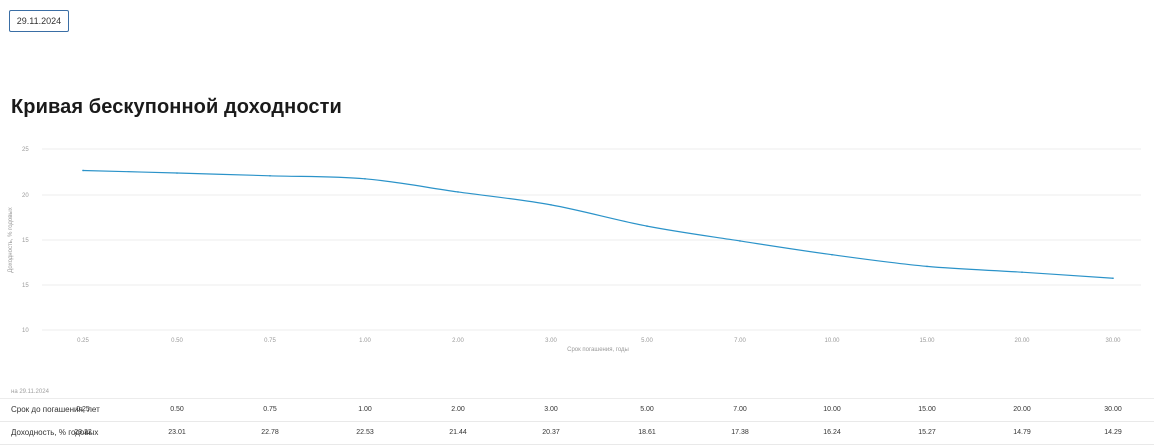 This screenshot has height=445, width=1154. I want to click on table-cell: 17.38, so click(740, 432).